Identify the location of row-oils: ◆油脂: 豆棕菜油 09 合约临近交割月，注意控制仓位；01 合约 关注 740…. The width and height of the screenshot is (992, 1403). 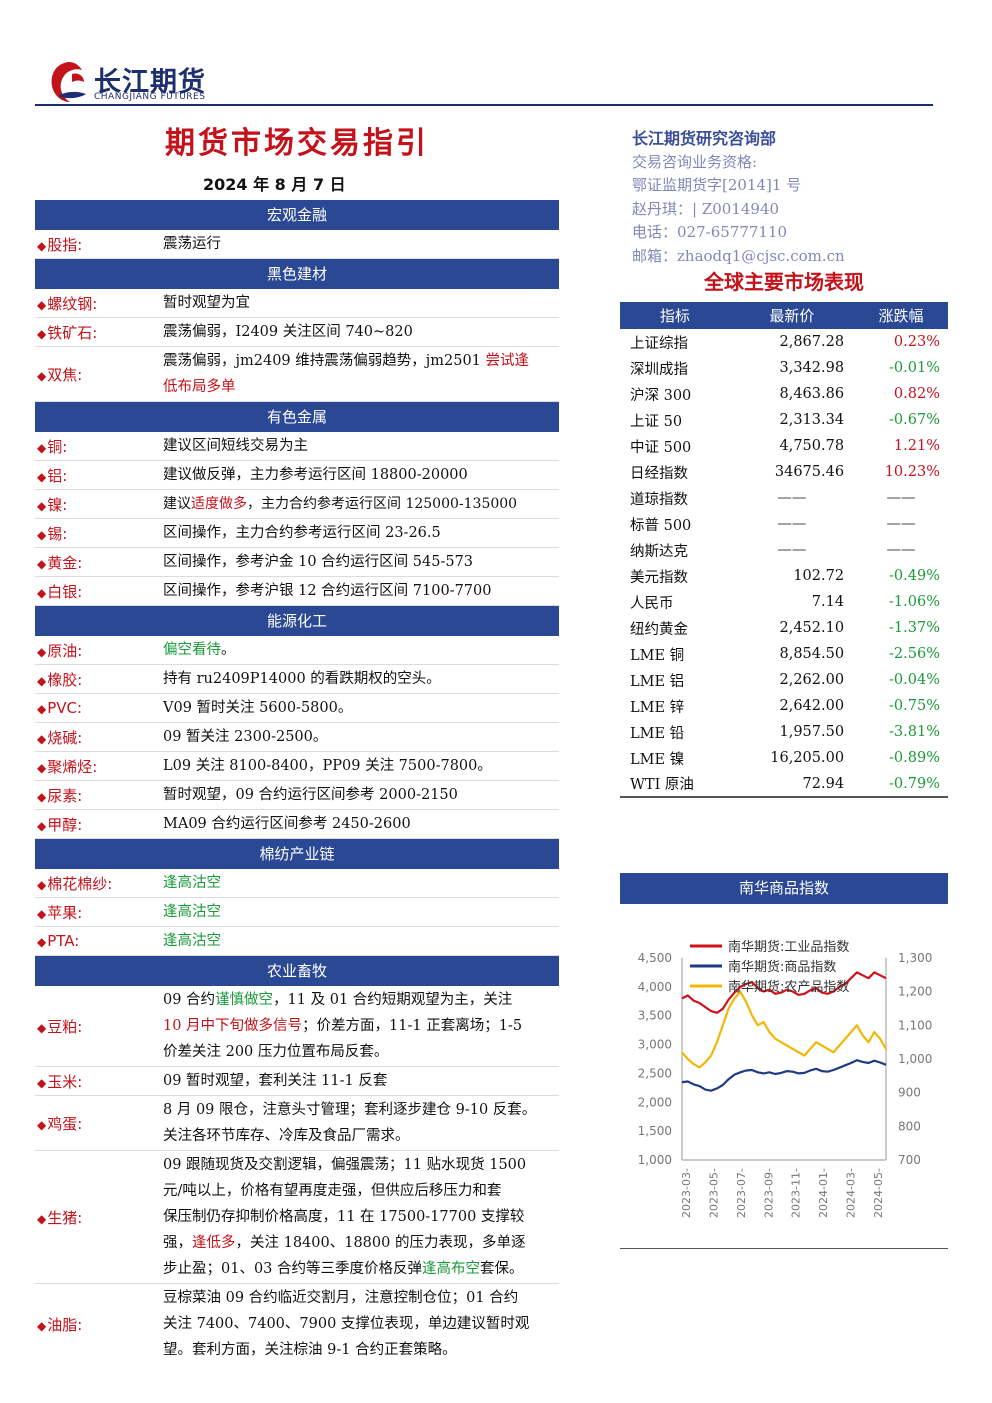
(283, 1324).